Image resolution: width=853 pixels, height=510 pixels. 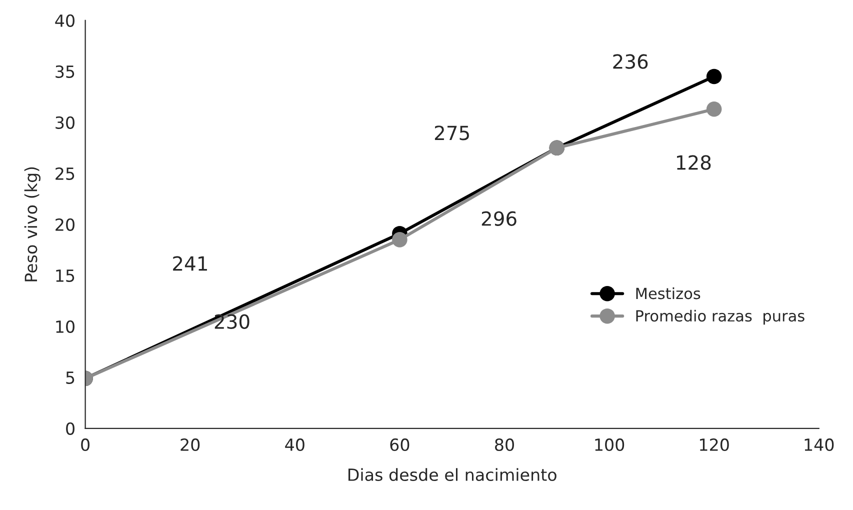 What do you see at coordinates (668, 293) in the screenshot?
I see `legend-label: Mestizos` at bounding box center [668, 293].